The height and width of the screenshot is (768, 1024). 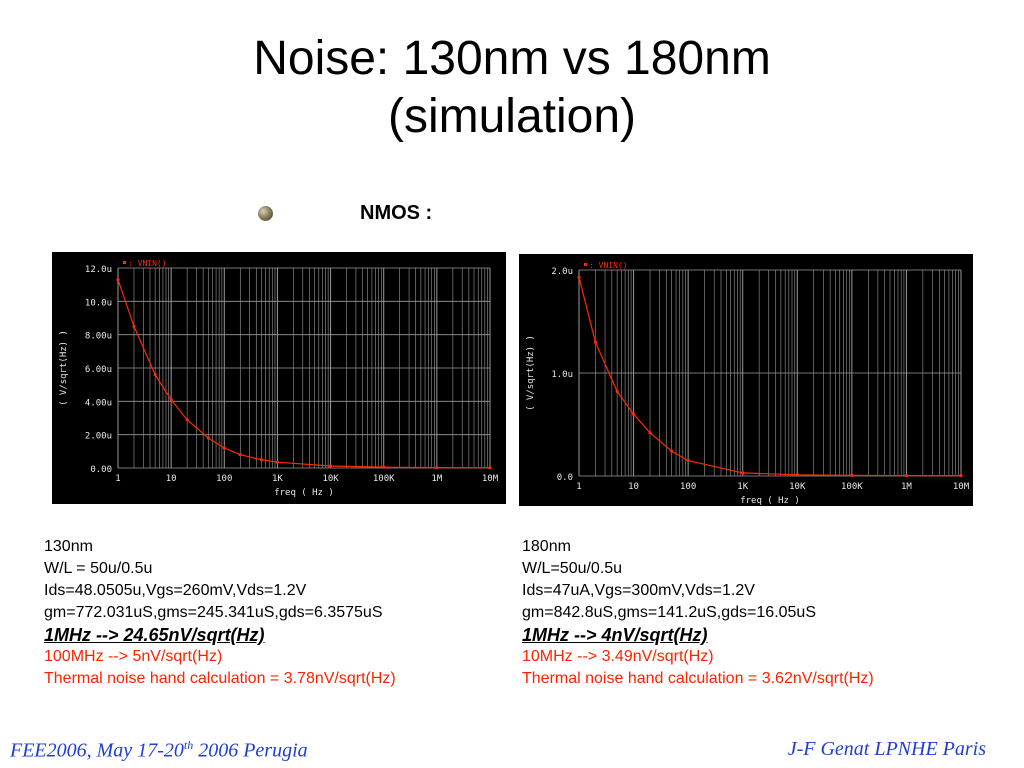 What do you see at coordinates (98, 337) in the screenshot?
I see `y-tick-label: 8.00u` at bounding box center [98, 337].